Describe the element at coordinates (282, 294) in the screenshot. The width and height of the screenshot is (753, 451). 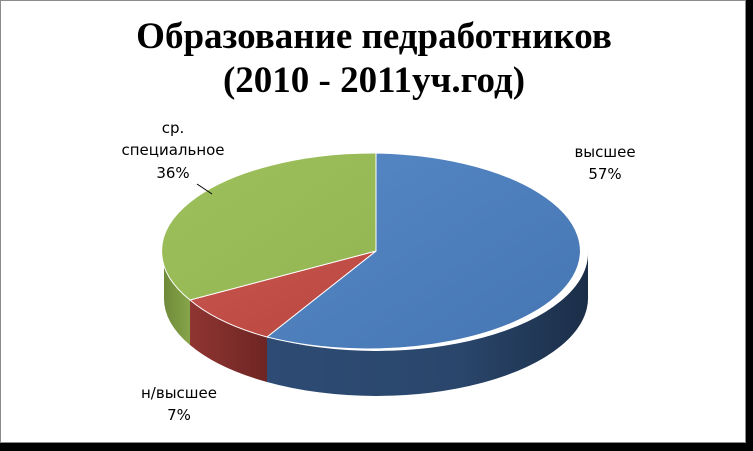
I see `pie-slice-n-vysshee` at that location.